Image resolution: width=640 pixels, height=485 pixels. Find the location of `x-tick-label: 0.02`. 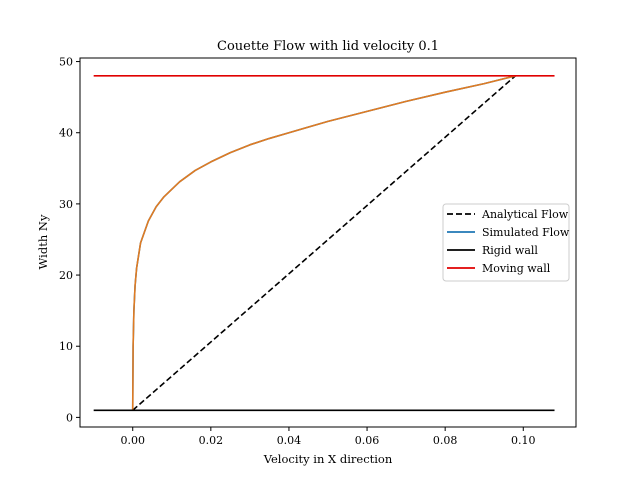

x-tick-label: 0.02 is located at coordinates (211, 440).